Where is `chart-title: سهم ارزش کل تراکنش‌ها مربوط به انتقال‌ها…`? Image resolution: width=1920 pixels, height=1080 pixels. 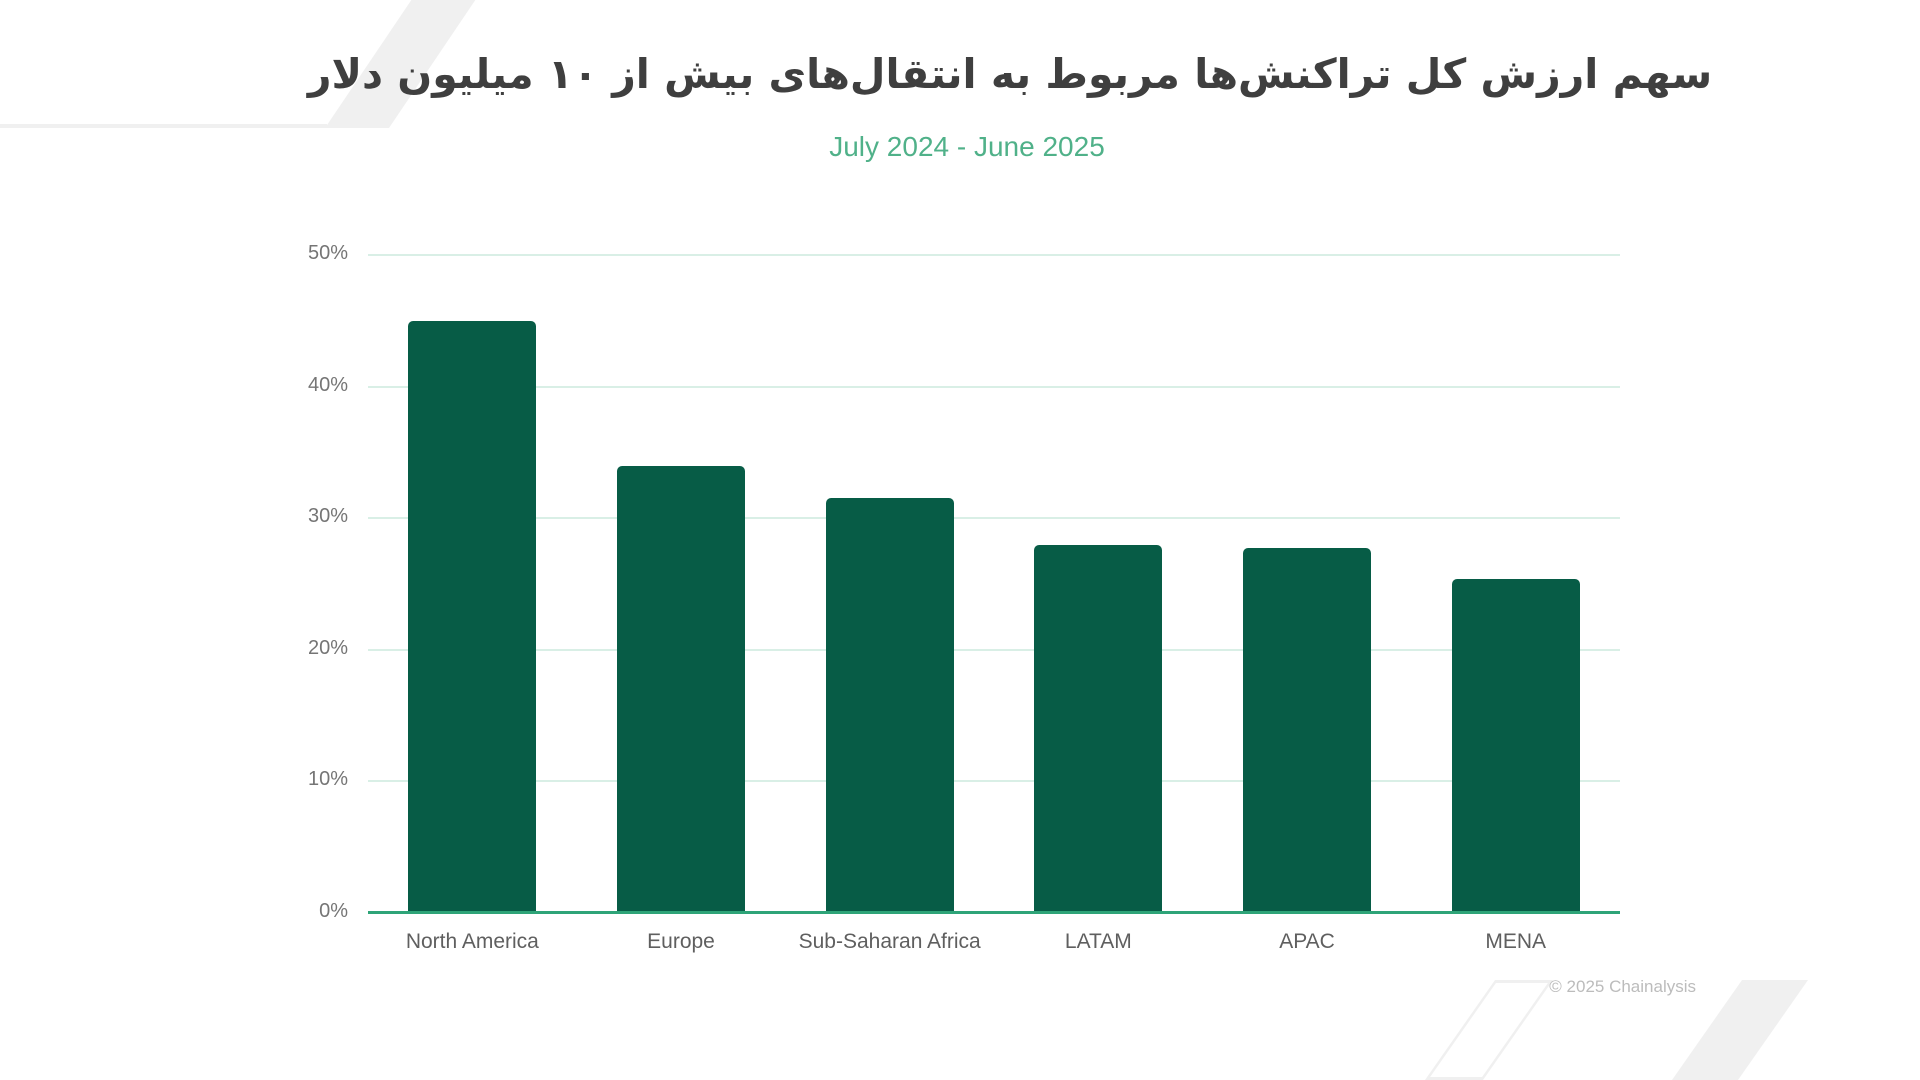 chart-title: سهم ارزش کل تراکنش‌ها مربوط به انتقال‌ها… is located at coordinates (1010, 74).